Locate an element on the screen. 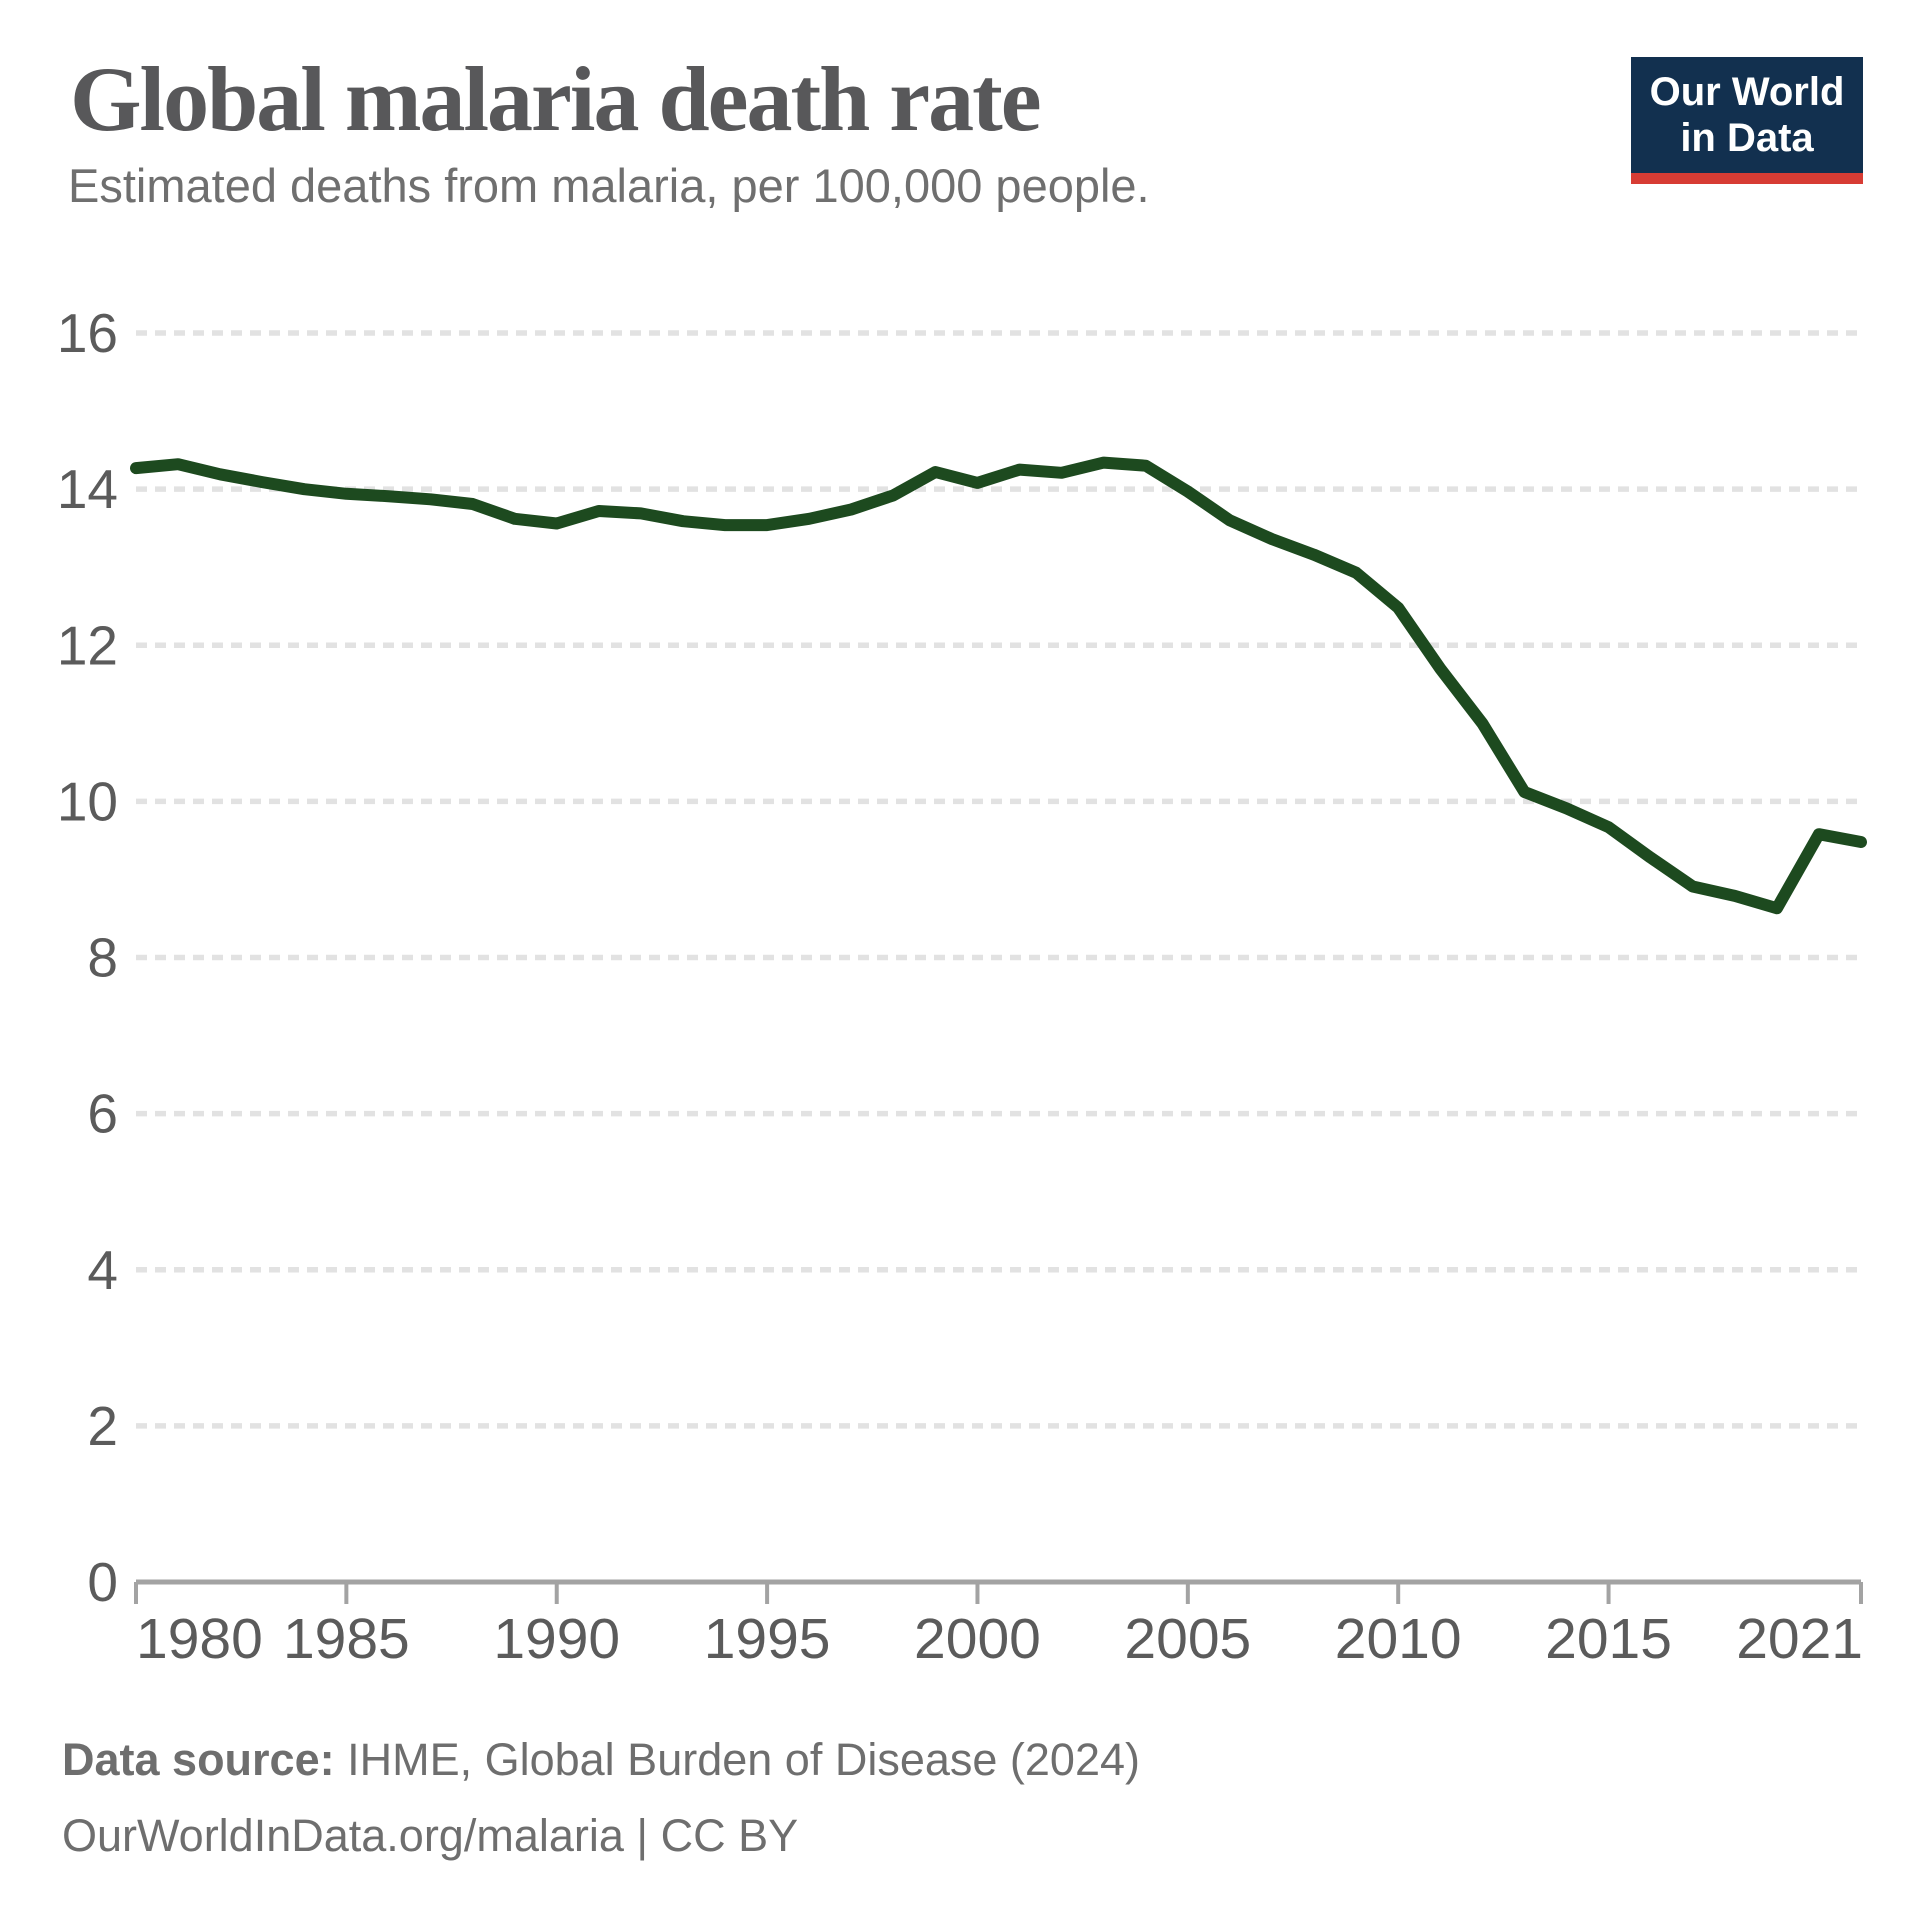 The width and height of the screenshot is (1920, 1920). y-axis-label: 16 is located at coordinates (87, 333).